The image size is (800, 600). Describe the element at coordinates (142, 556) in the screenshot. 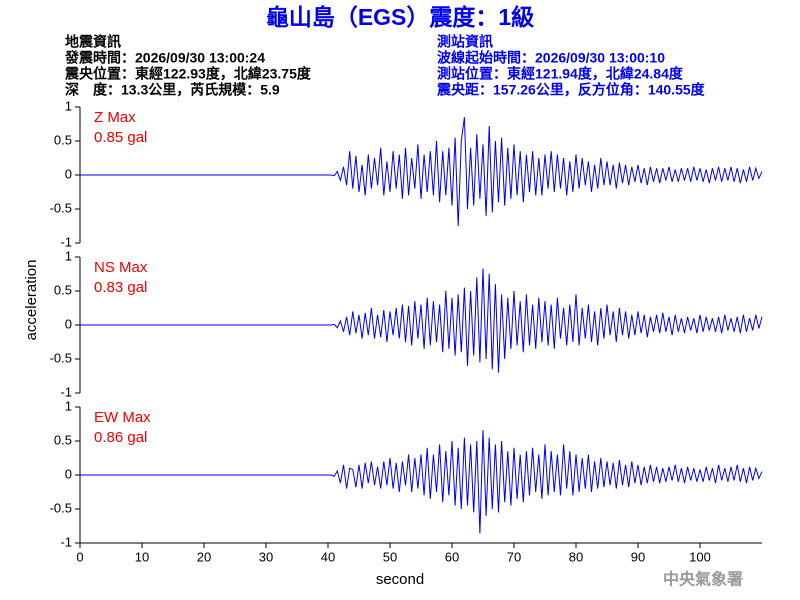

I see `x-tick-label: 10` at that location.